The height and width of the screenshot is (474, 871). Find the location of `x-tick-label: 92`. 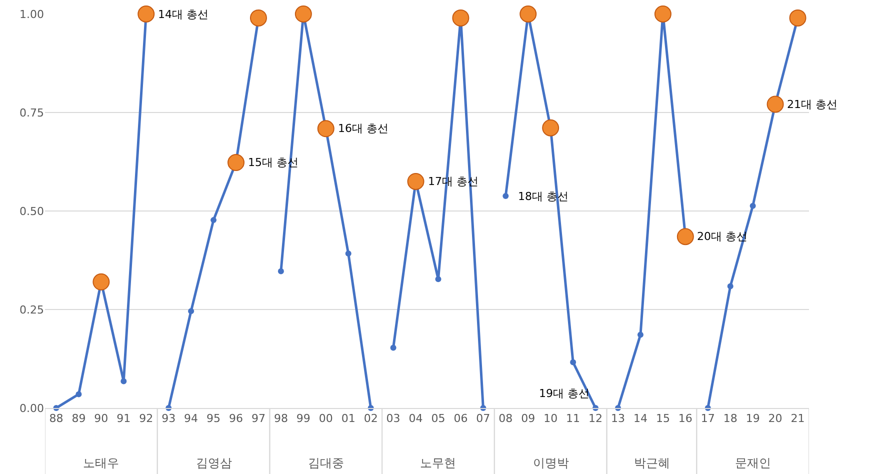

x-tick-label: 92 is located at coordinates (146, 419).